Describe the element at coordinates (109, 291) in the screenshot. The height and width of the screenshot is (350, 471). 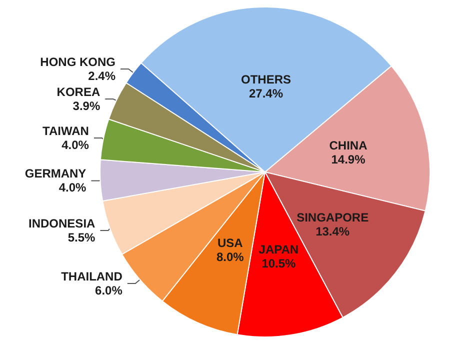
I see `data-label: 6.0%` at that location.